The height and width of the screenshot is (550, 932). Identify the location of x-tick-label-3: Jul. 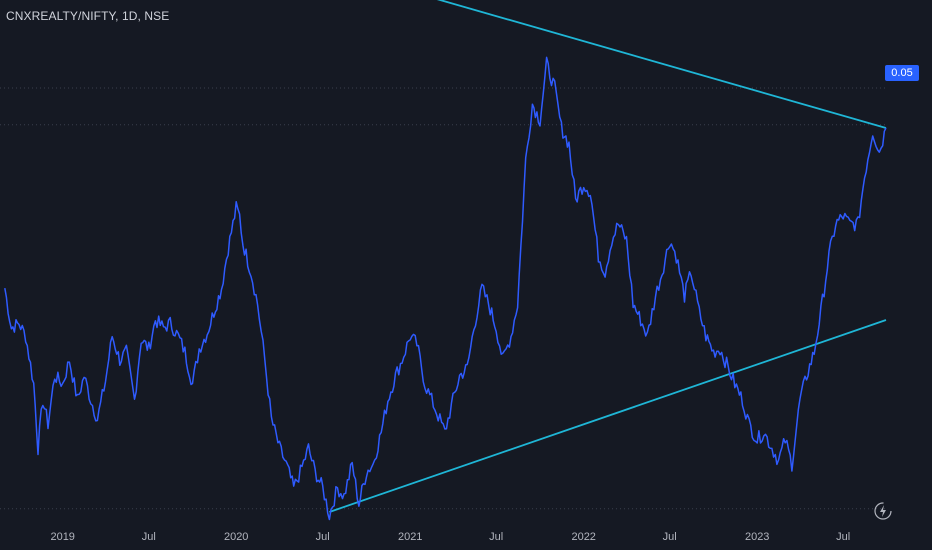
(323, 537).